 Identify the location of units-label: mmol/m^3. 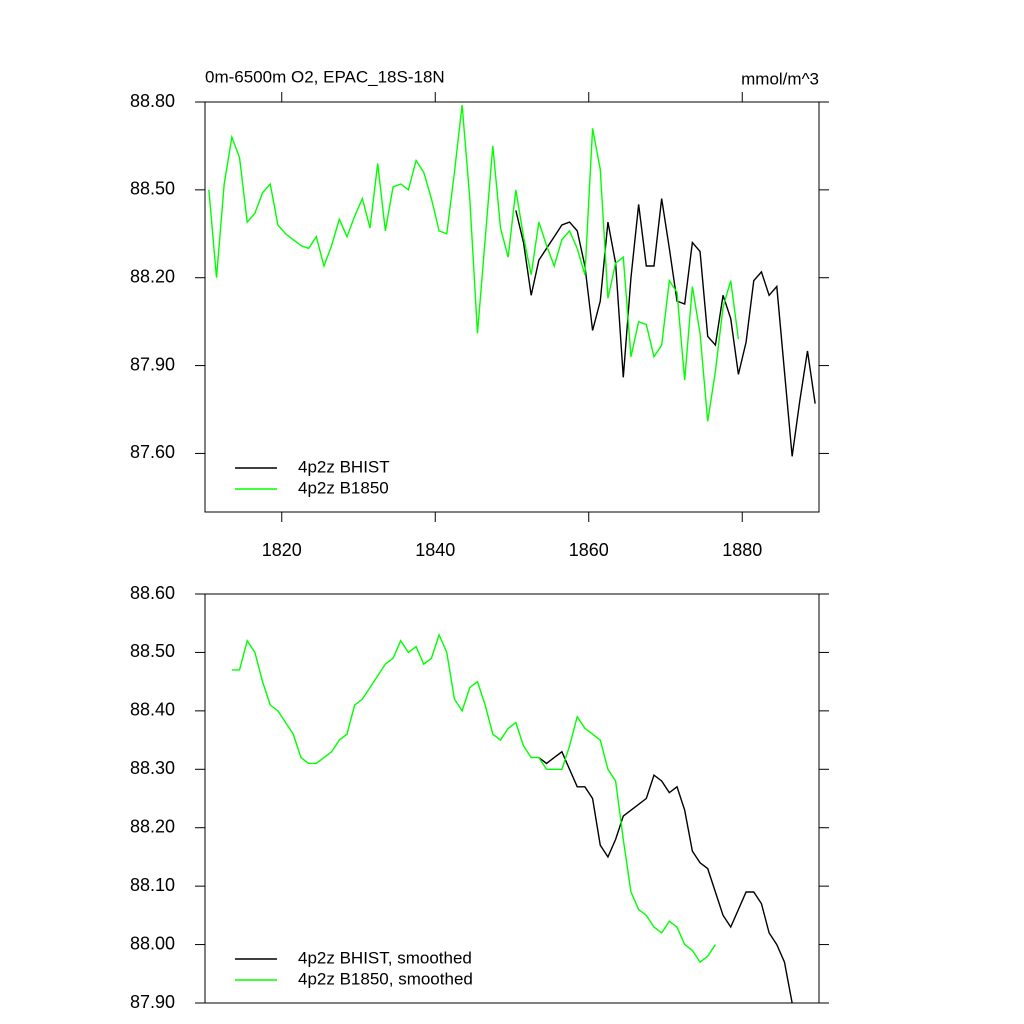
(780, 78).